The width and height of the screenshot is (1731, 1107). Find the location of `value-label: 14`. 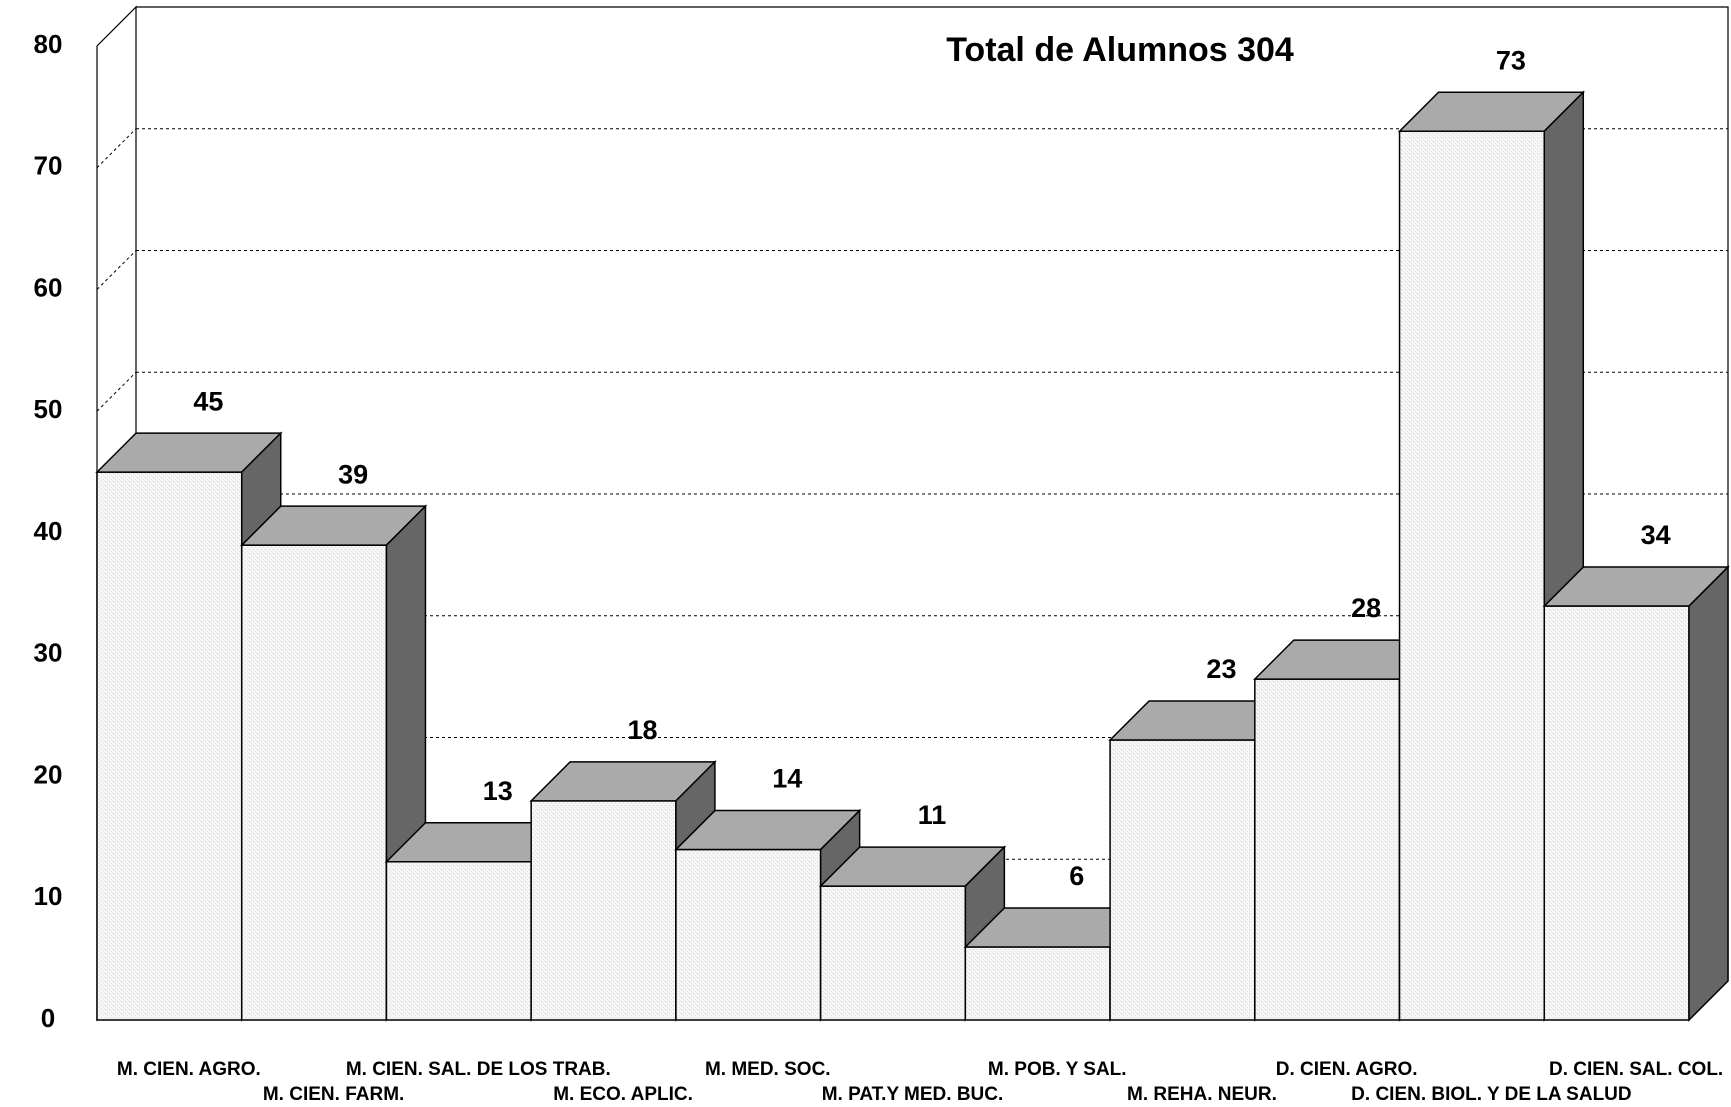

value-label: 14 is located at coordinates (787, 779).